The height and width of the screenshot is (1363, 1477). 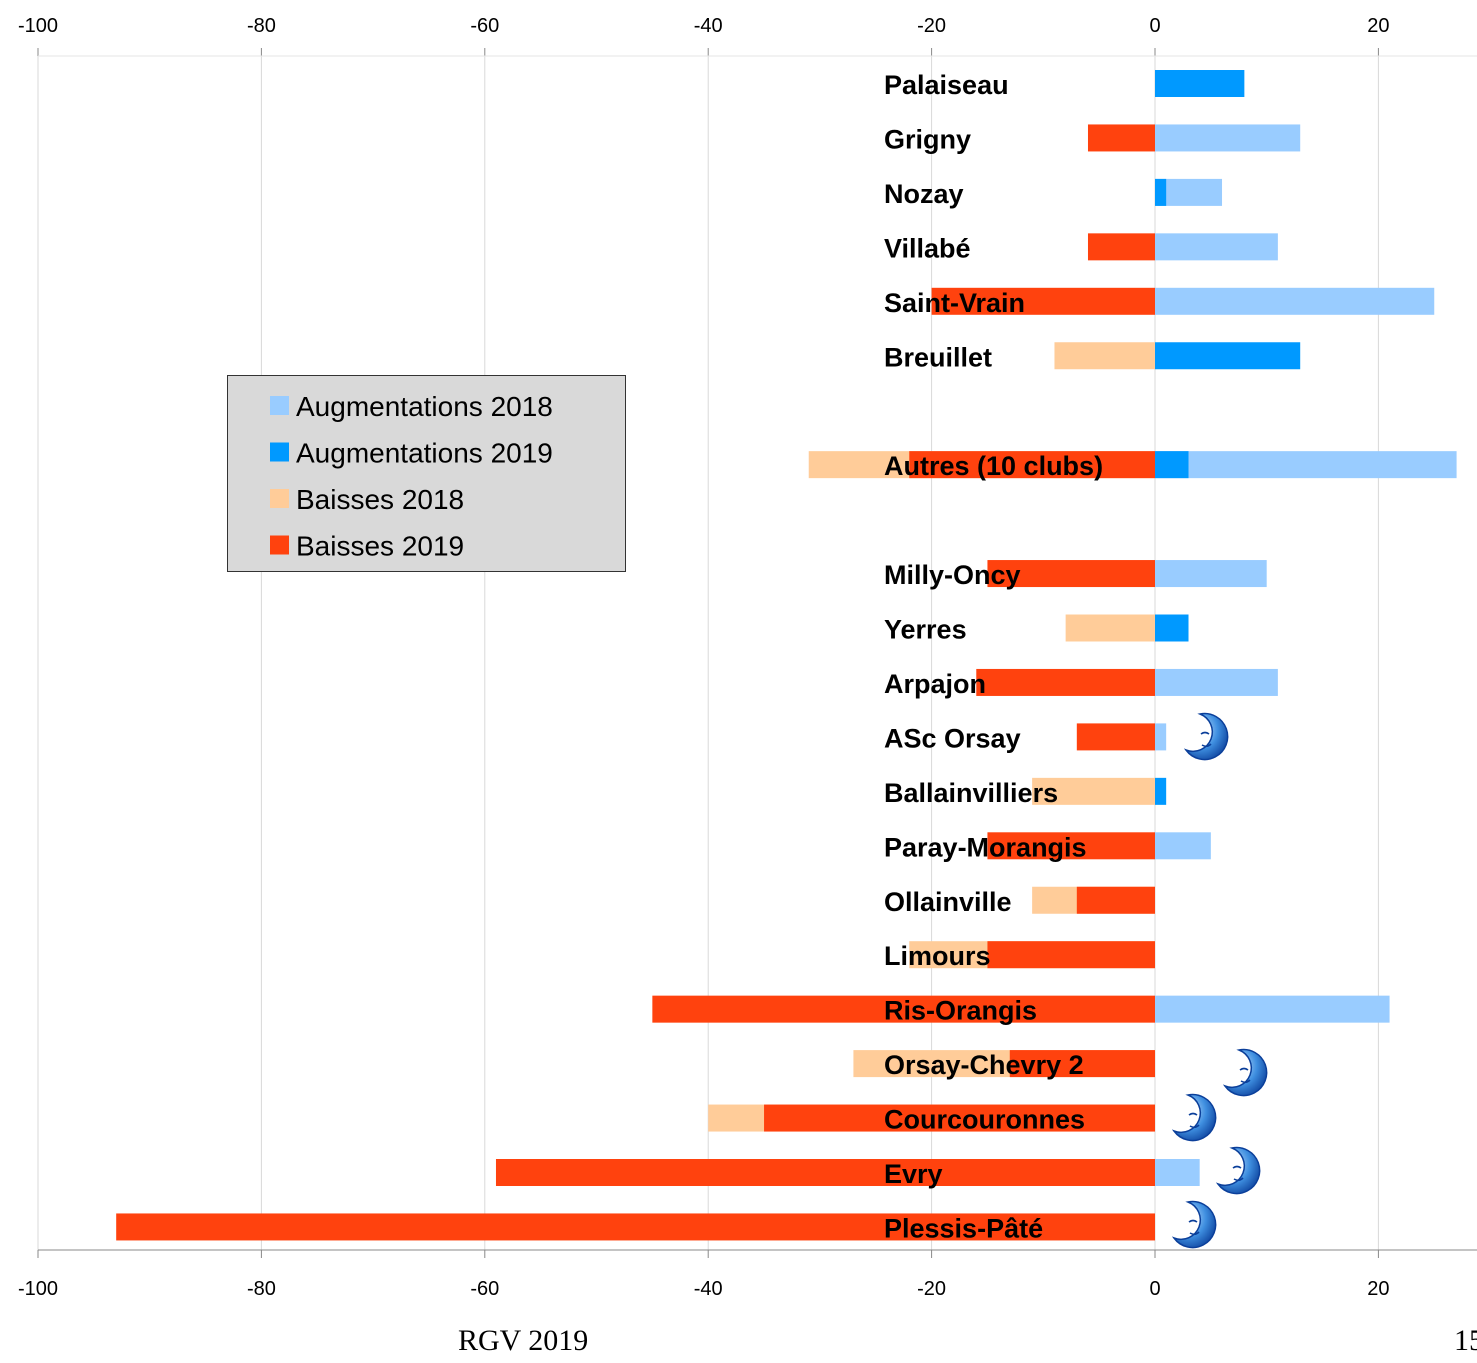 What do you see at coordinates (993, 466) in the screenshot?
I see `category-label: Autres (10 clubs)` at bounding box center [993, 466].